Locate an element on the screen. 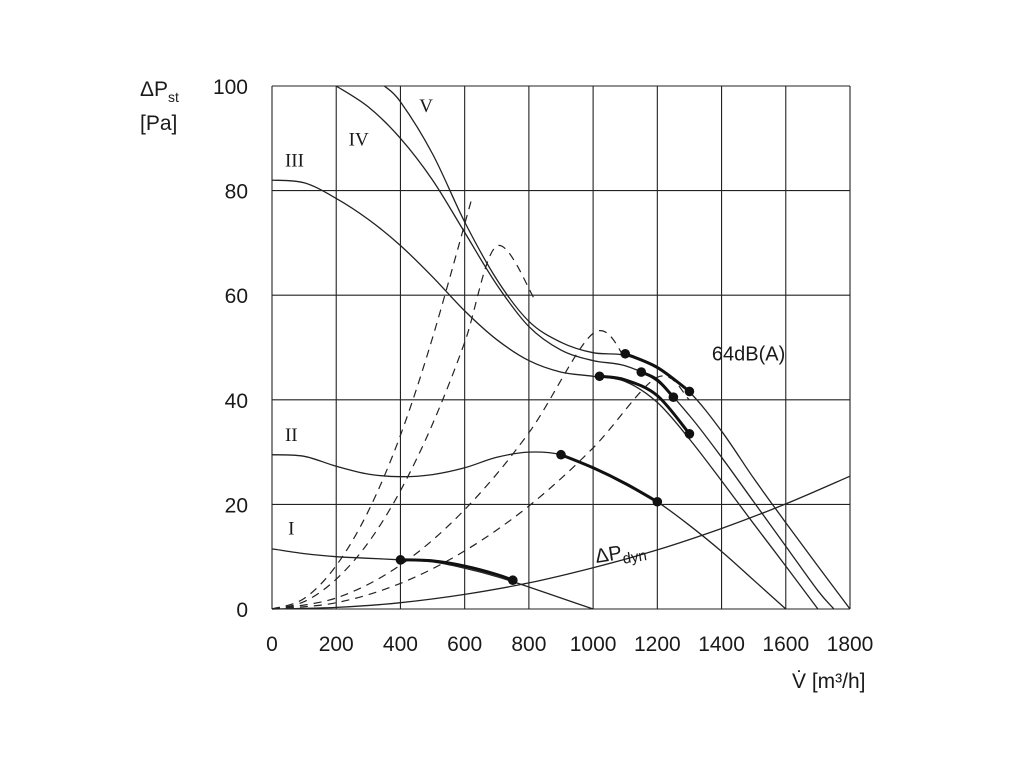 The width and height of the screenshot is (1024, 768). y-tick-label: 80 is located at coordinates (236, 192).